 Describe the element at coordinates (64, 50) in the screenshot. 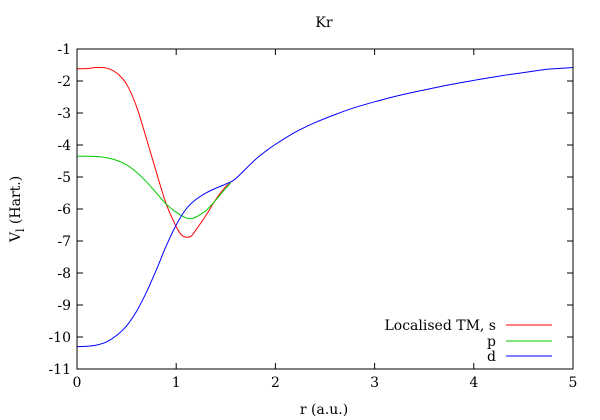

I see `y-tick-label: -1` at that location.